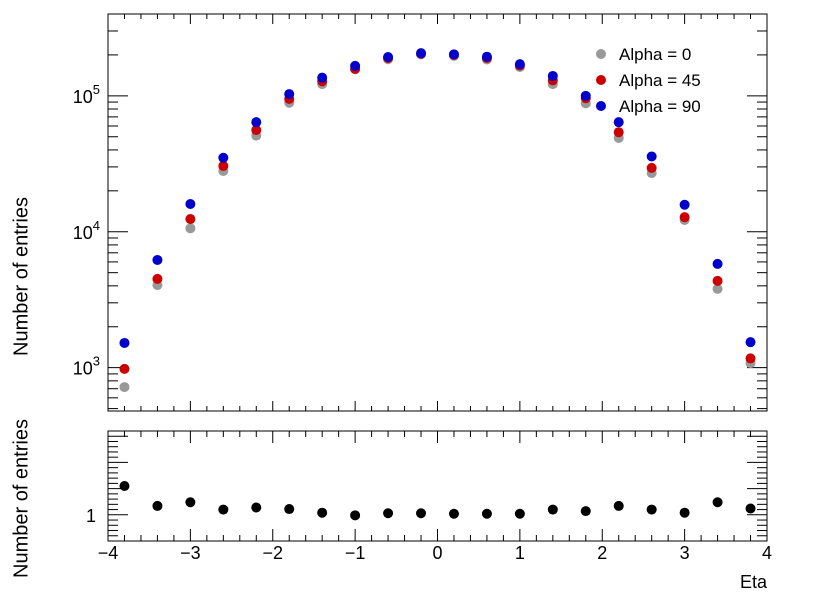  What do you see at coordinates (602, 553) in the screenshot?
I see `x-tick-label: 2` at bounding box center [602, 553].